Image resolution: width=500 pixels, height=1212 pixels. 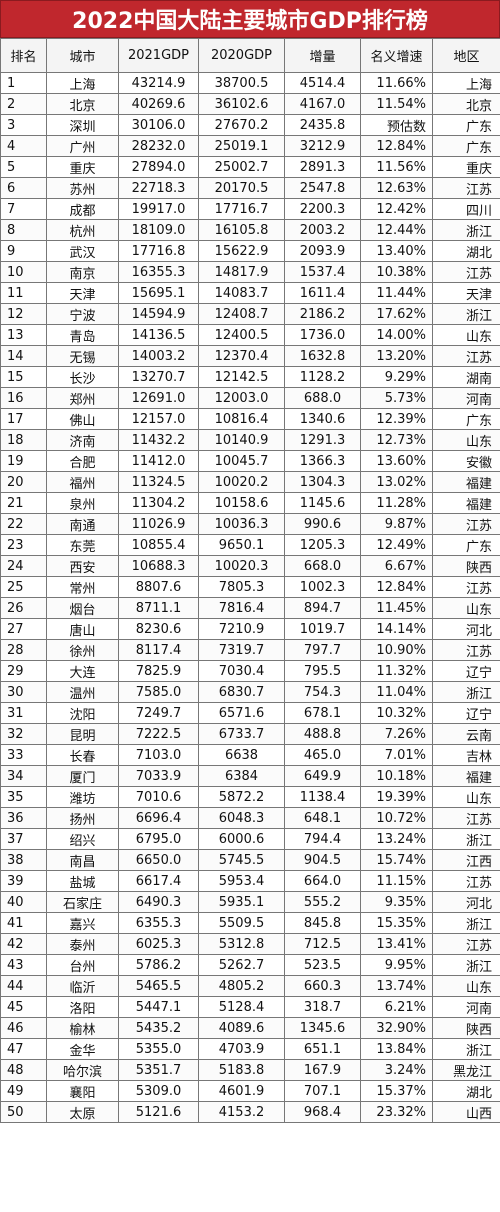 I want to click on gdp-2020-cell: 10020.3, so click(x=241, y=566).